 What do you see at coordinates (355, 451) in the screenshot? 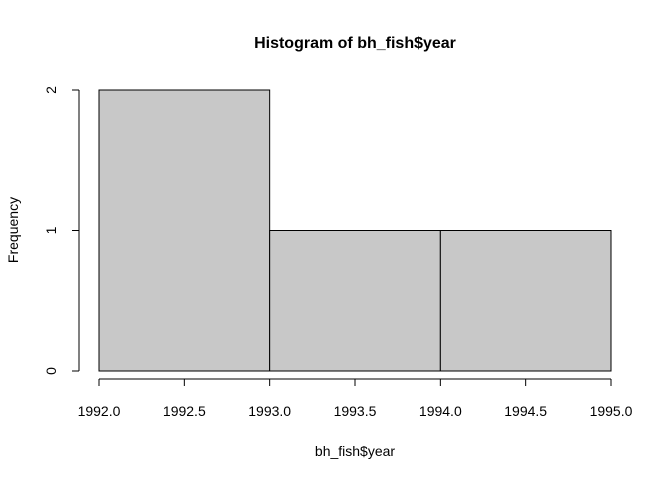
I see `x-axis-label: bh_fish$year` at bounding box center [355, 451].